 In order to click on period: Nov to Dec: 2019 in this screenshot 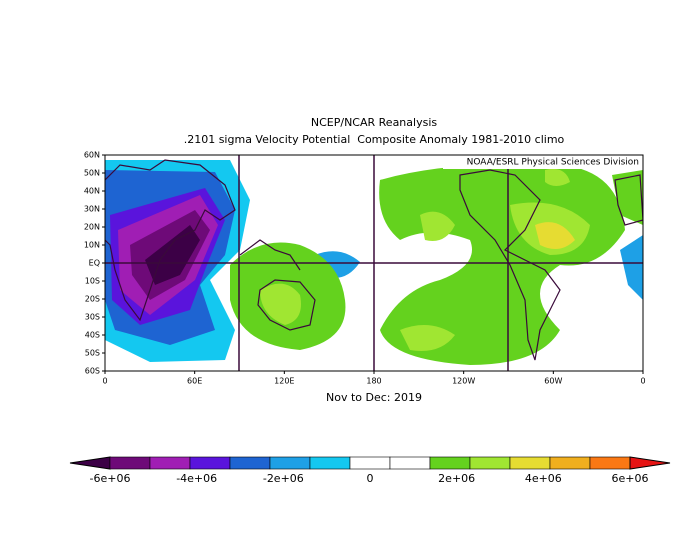, I will do `click(374, 397)`.